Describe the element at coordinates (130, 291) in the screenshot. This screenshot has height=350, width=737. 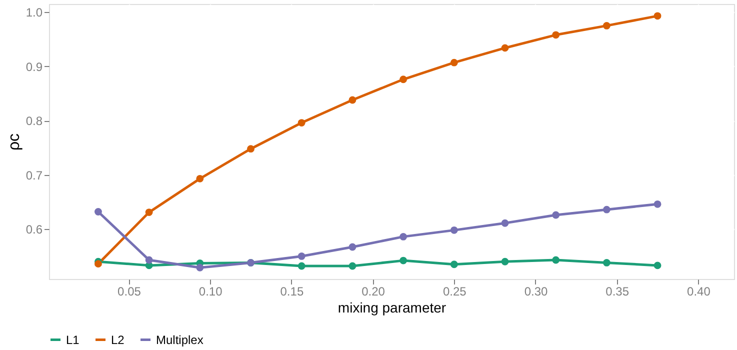
I see `x-tick-label: 0.05` at that location.